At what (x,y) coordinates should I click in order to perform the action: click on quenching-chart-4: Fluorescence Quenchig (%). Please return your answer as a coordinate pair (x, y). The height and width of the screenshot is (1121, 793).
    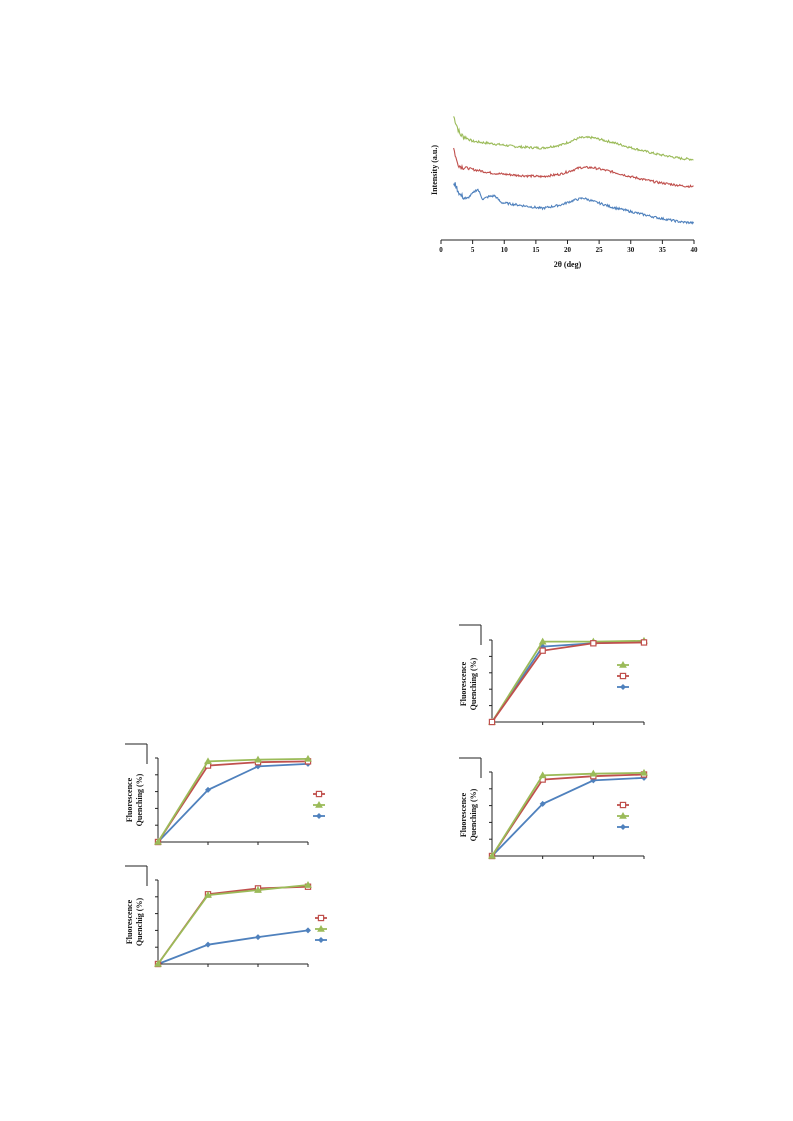
    Looking at the image, I should click on (226, 916).